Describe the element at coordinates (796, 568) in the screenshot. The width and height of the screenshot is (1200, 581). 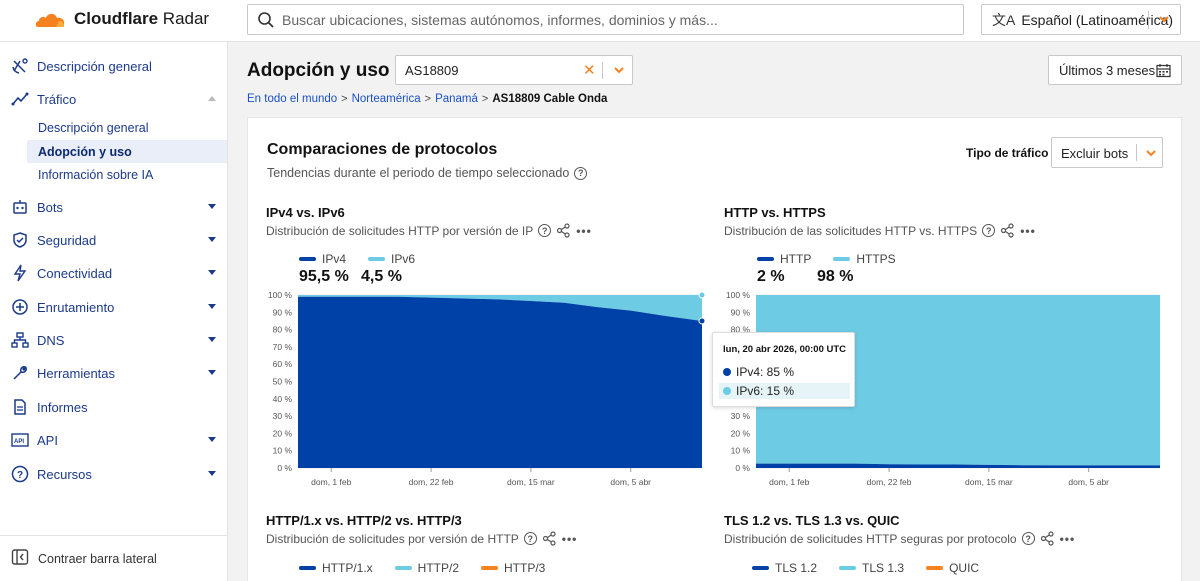
I see `legend-label: TLS 1.2` at that location.